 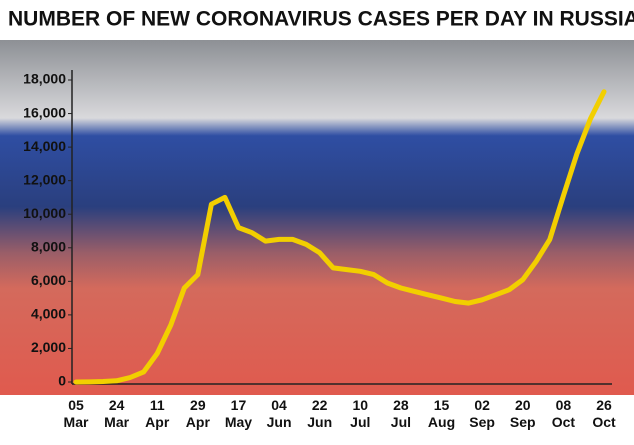 I want to click on x-tick-label: 28 Jul, so click(x=401, y=413).